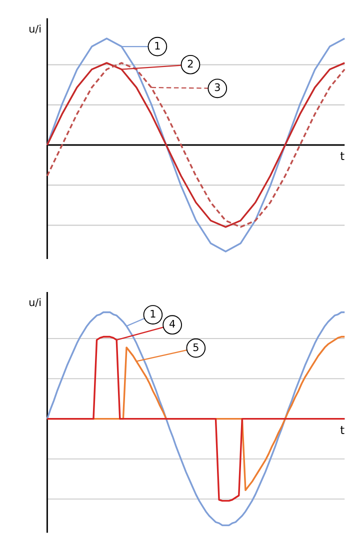 The height and width of the screenshot is (552, 355). Describe the element at coordinates (217, 88) in the screenshot. I see `annotation: 3` at that location.